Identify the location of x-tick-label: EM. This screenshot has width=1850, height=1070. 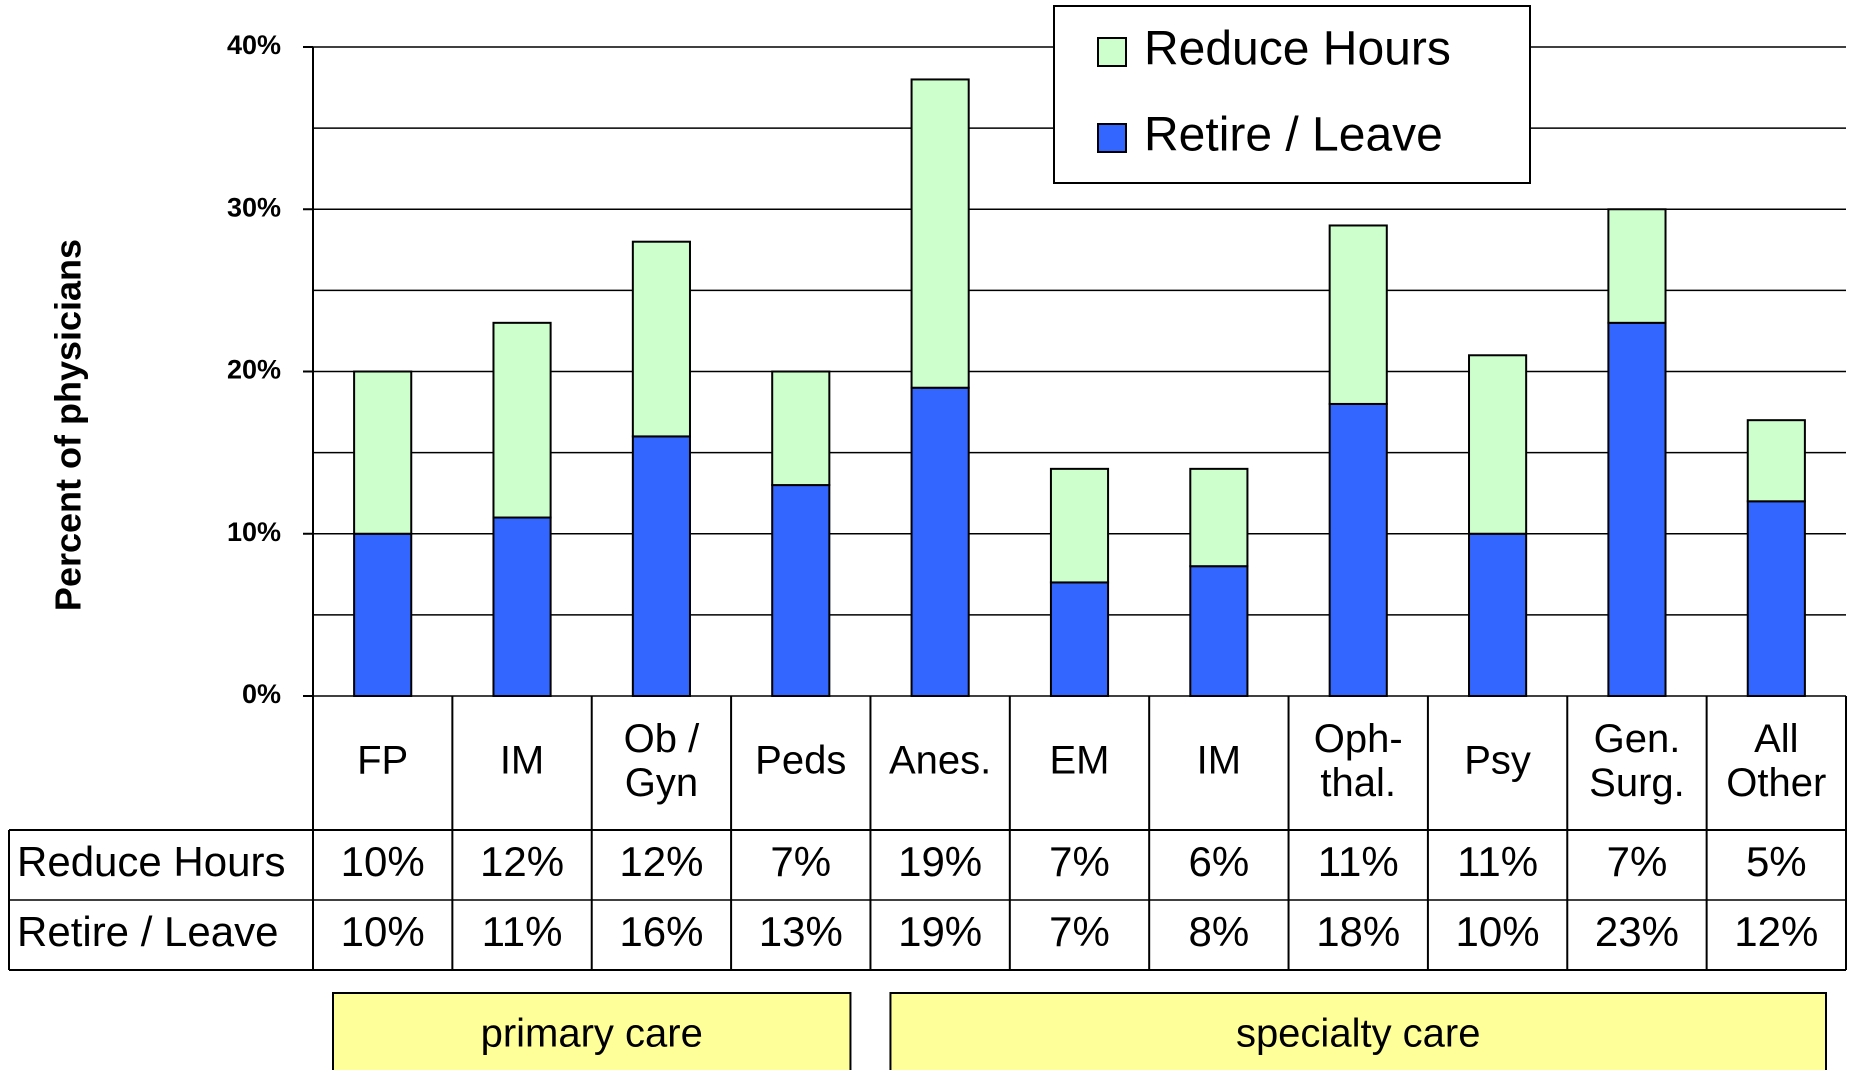
(1080, 761).